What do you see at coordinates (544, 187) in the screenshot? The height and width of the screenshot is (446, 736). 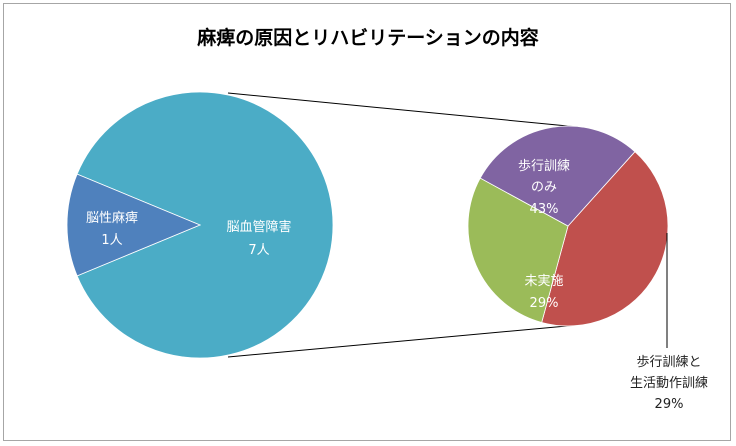 I see `label-walking-only-2: のみ` at bounding box center [544, 187].